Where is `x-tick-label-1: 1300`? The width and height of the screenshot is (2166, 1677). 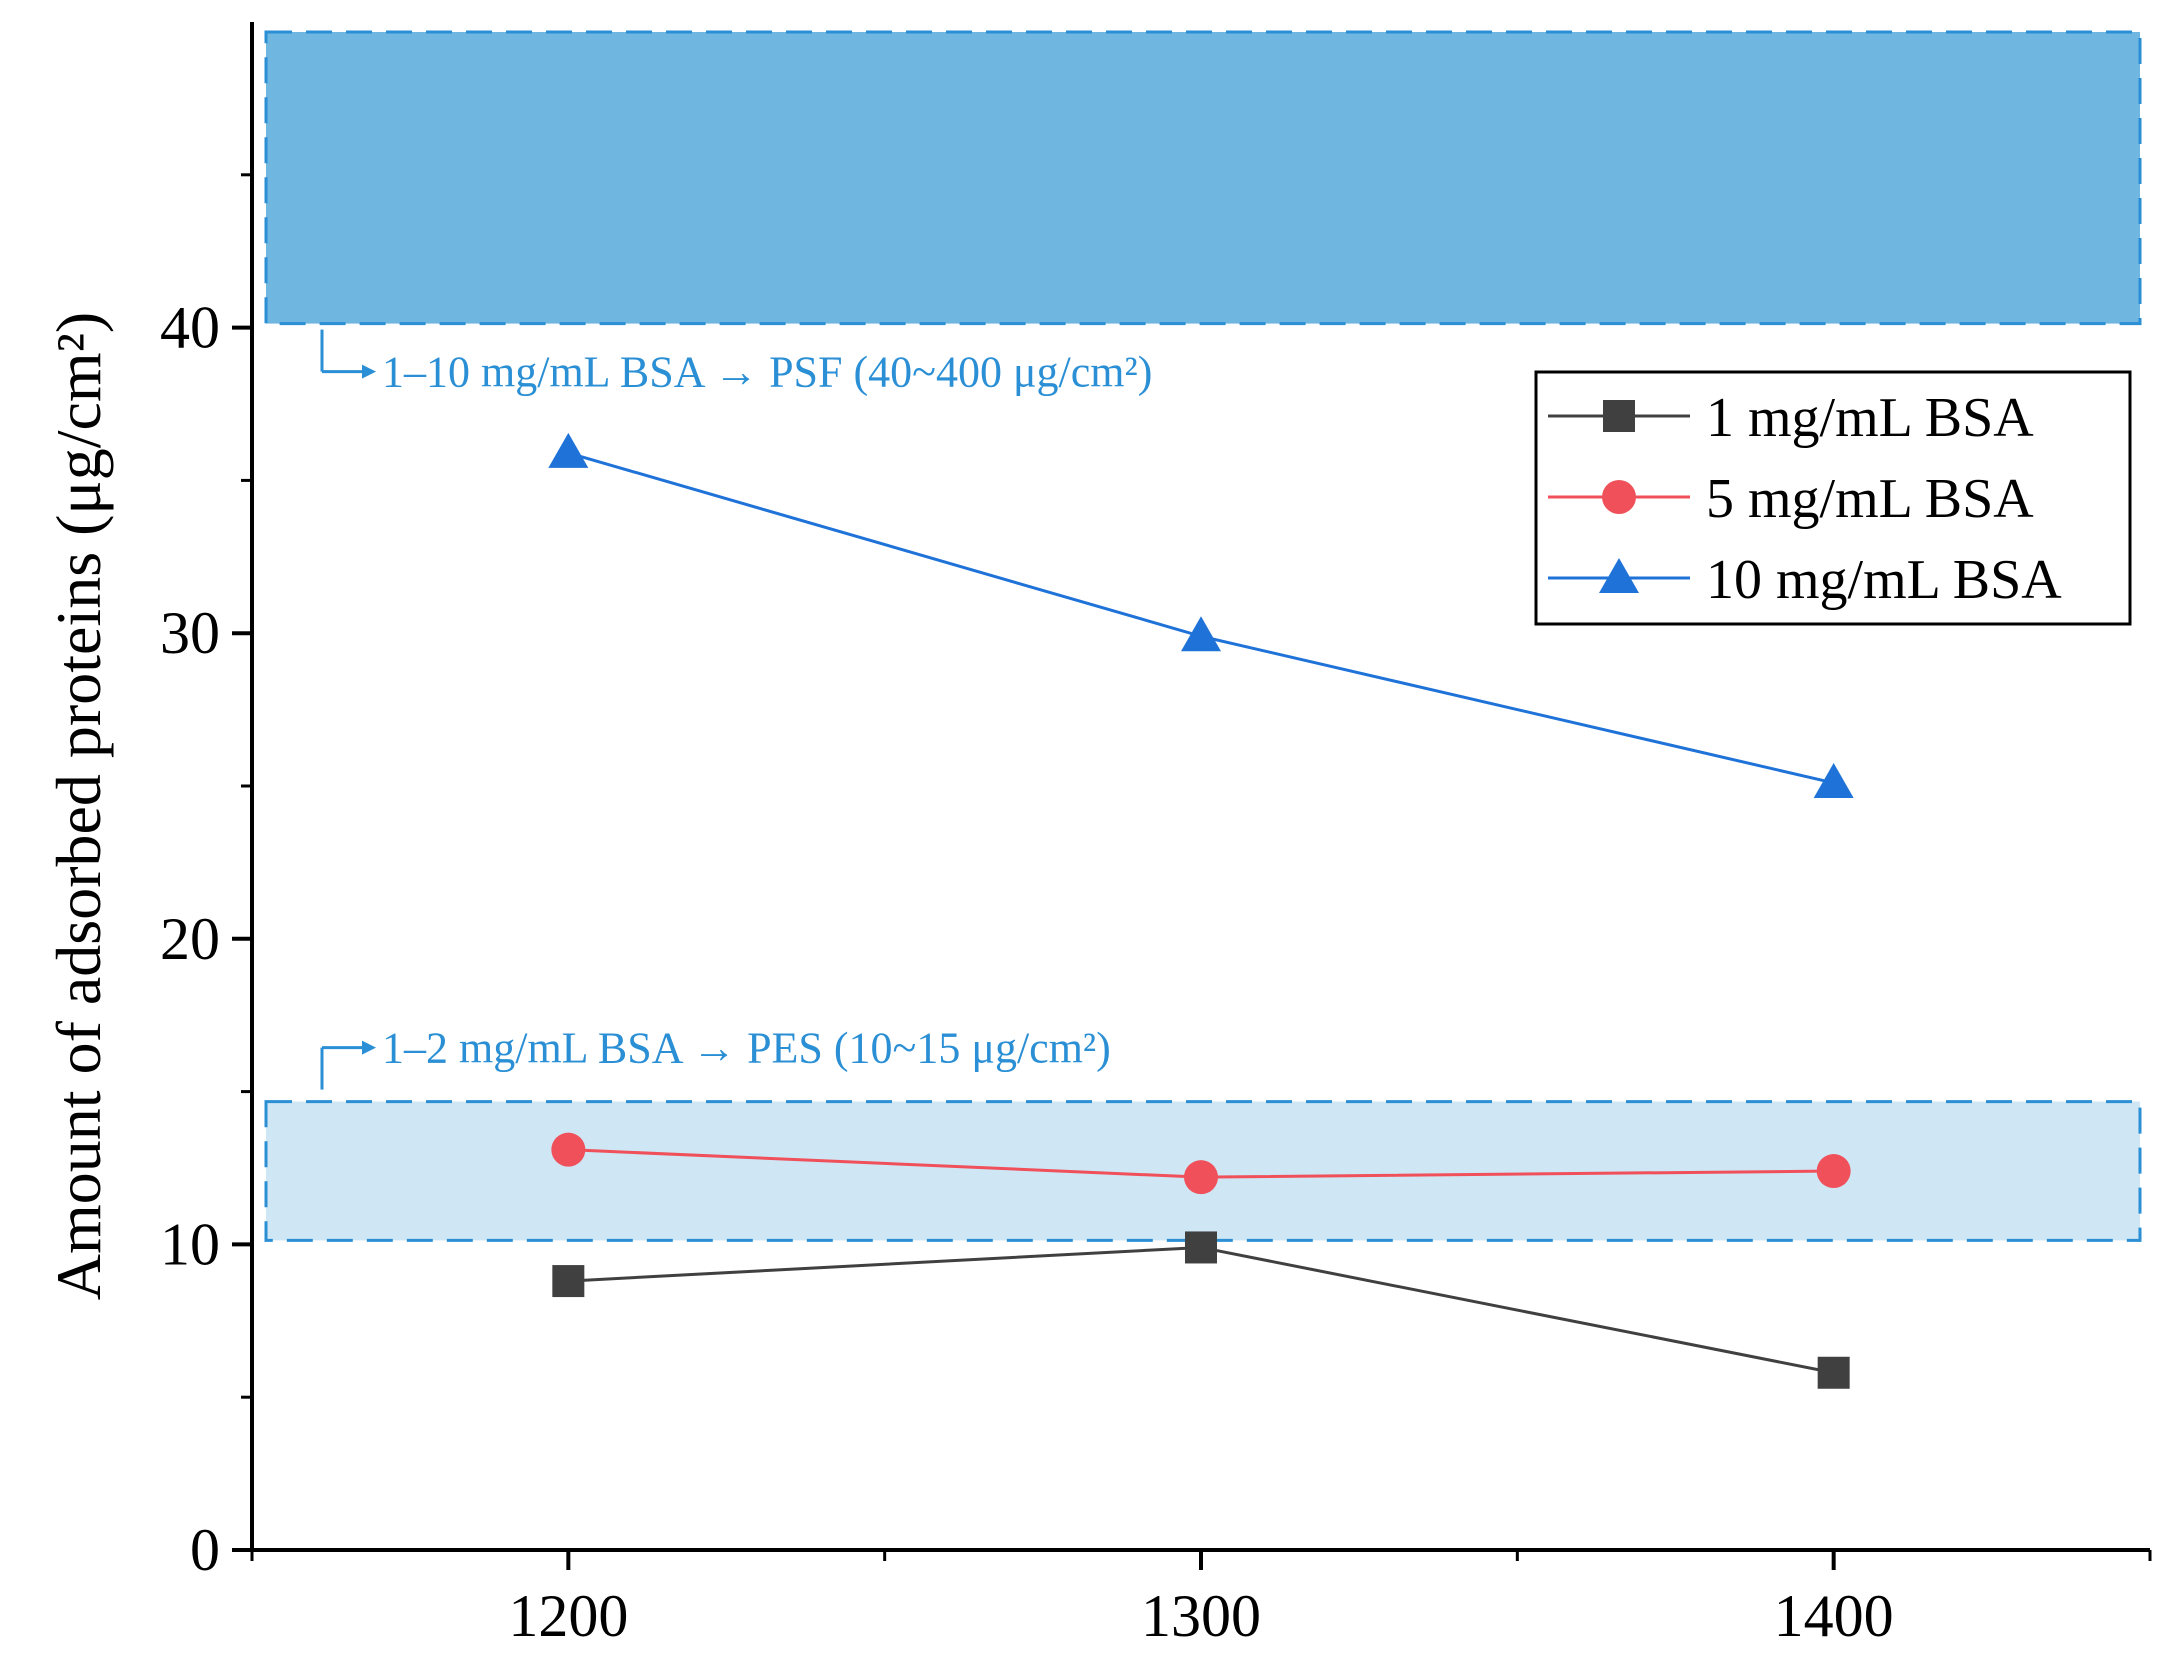 x-tick-label-1: 1300 is located at coordinates (1201, 1616).